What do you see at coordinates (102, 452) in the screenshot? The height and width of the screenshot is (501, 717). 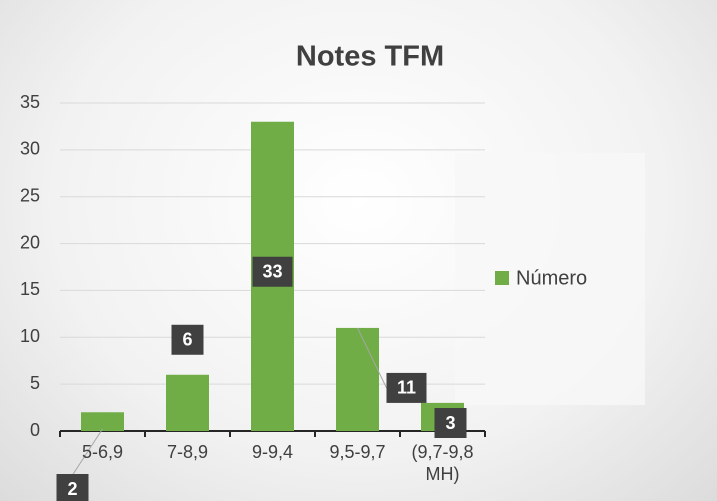 I see `x-tick-label: 5-6,9` at bounding box center [102, 452].